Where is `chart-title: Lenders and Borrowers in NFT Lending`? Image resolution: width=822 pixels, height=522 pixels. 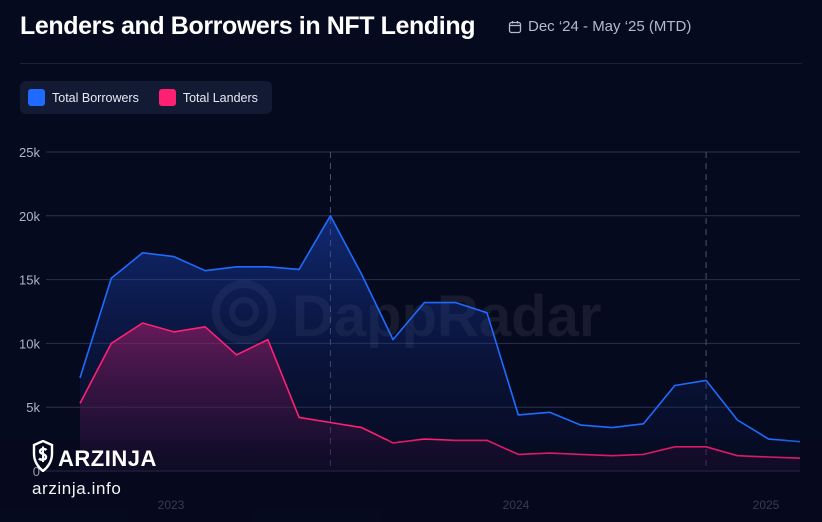 chart-title: Lenders and Borrowers in NFT Lending is located at coordinates (248, 26).